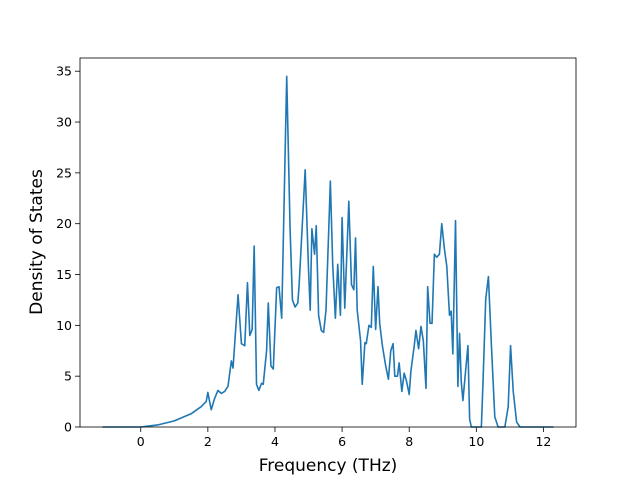  Describe the element at coordinates (328, 466) in the screenshot. I see `x-axis-label: Frequency (THz)` at that location.